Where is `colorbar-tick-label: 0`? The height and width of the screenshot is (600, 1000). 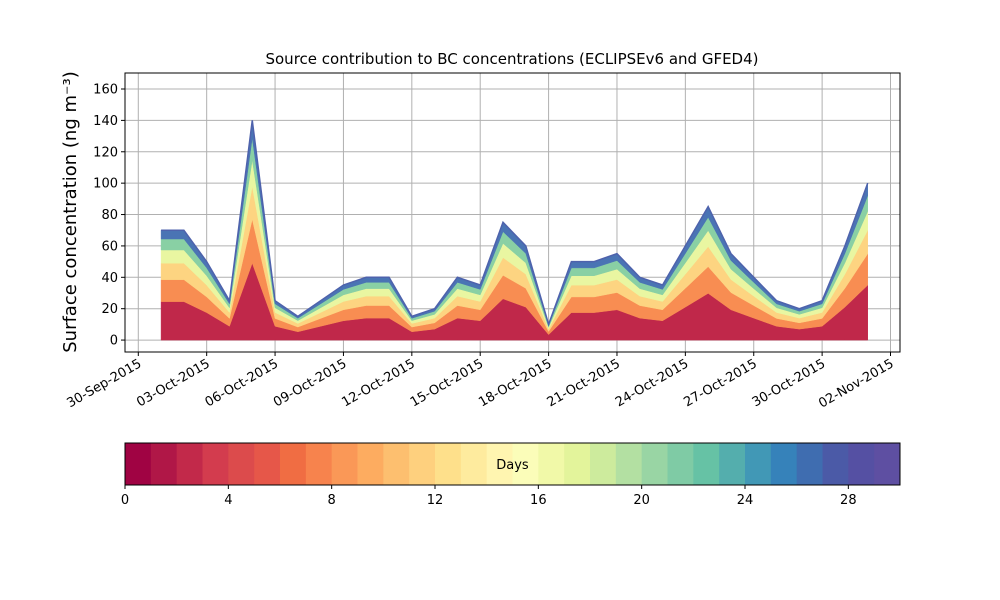
colorbar-tick-label: 0 is located at coordinates (125, 500).